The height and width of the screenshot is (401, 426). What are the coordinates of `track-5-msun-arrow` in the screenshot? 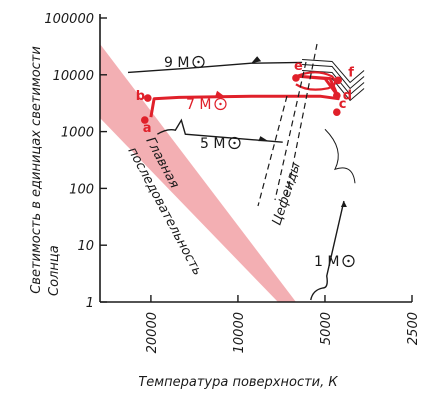 It's located at (263, 139).